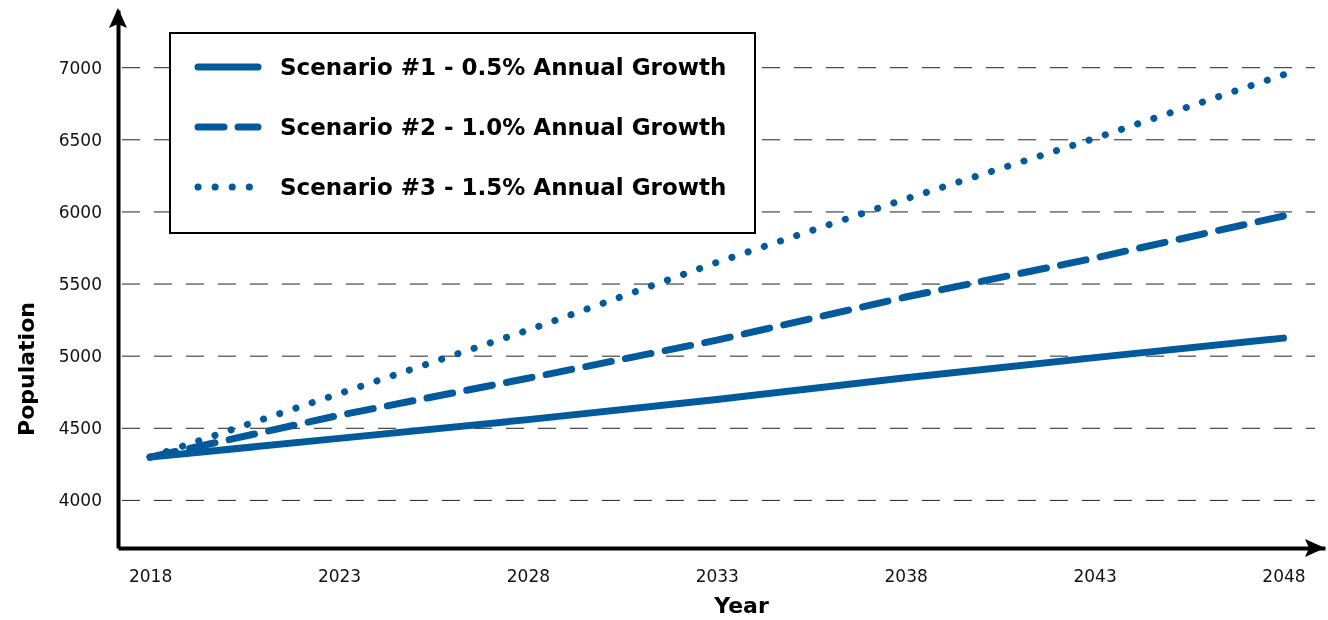 Image resolution: width=1328 pixels, height=620 pixels. I want to click on y-axis-title: Population, so click(26, 369).